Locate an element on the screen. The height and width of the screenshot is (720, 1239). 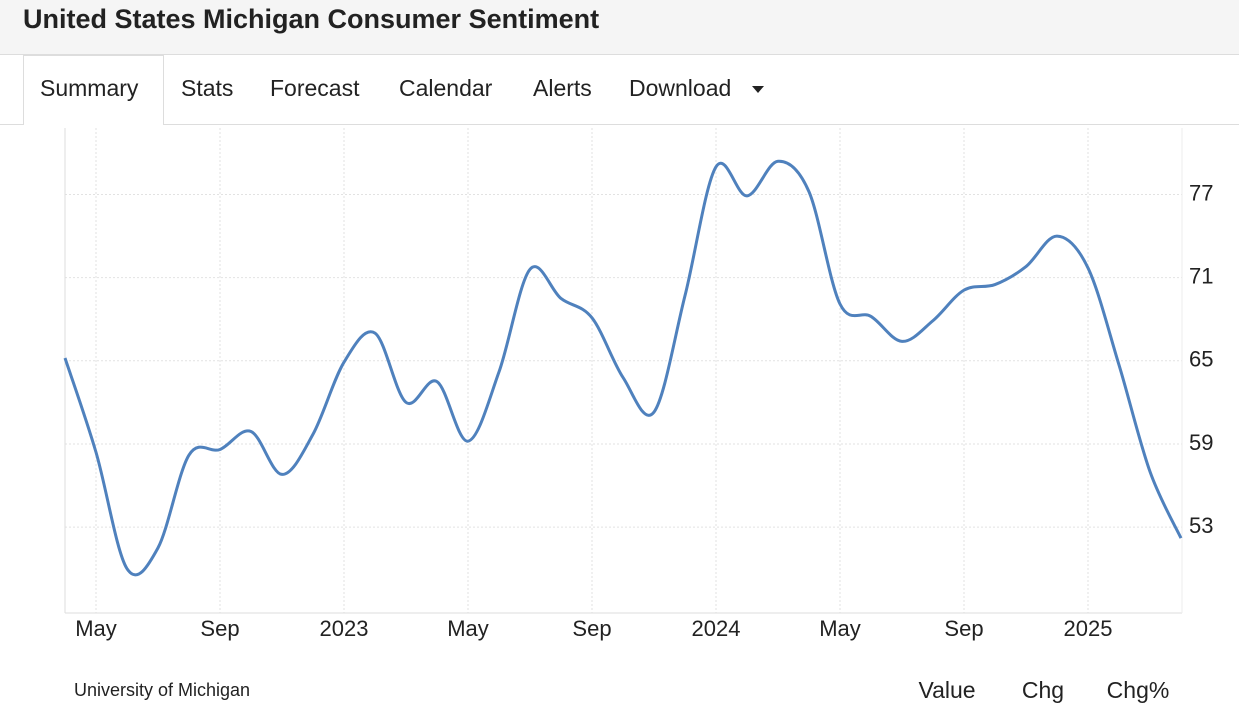
tab: Summary is located at coordinates (89, 88).